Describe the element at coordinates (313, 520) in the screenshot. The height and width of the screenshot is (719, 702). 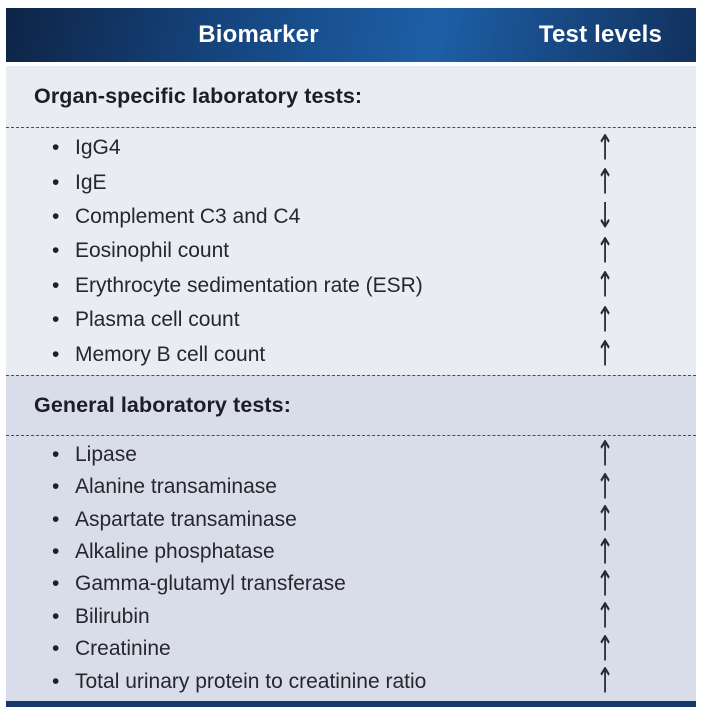
I see `biomarker-label: Aspartate transaminase` at that location.